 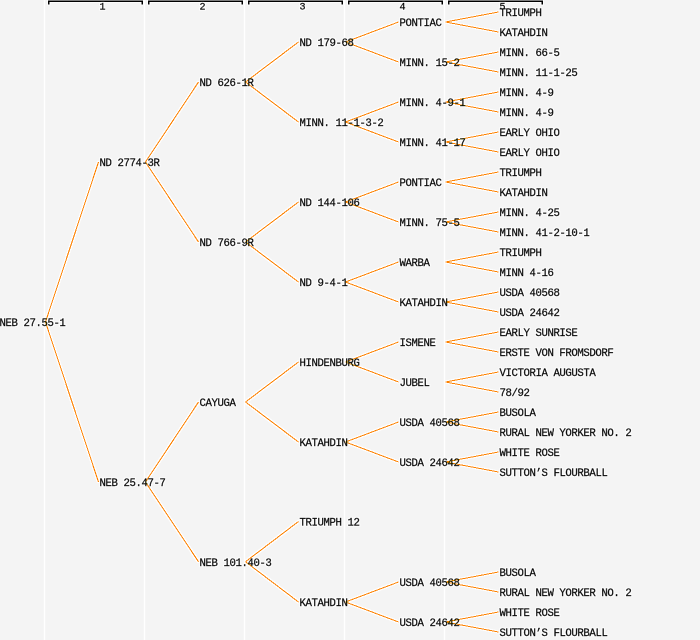 I want to click on svg-text: ND 179-68, so click(x=327, y=44).